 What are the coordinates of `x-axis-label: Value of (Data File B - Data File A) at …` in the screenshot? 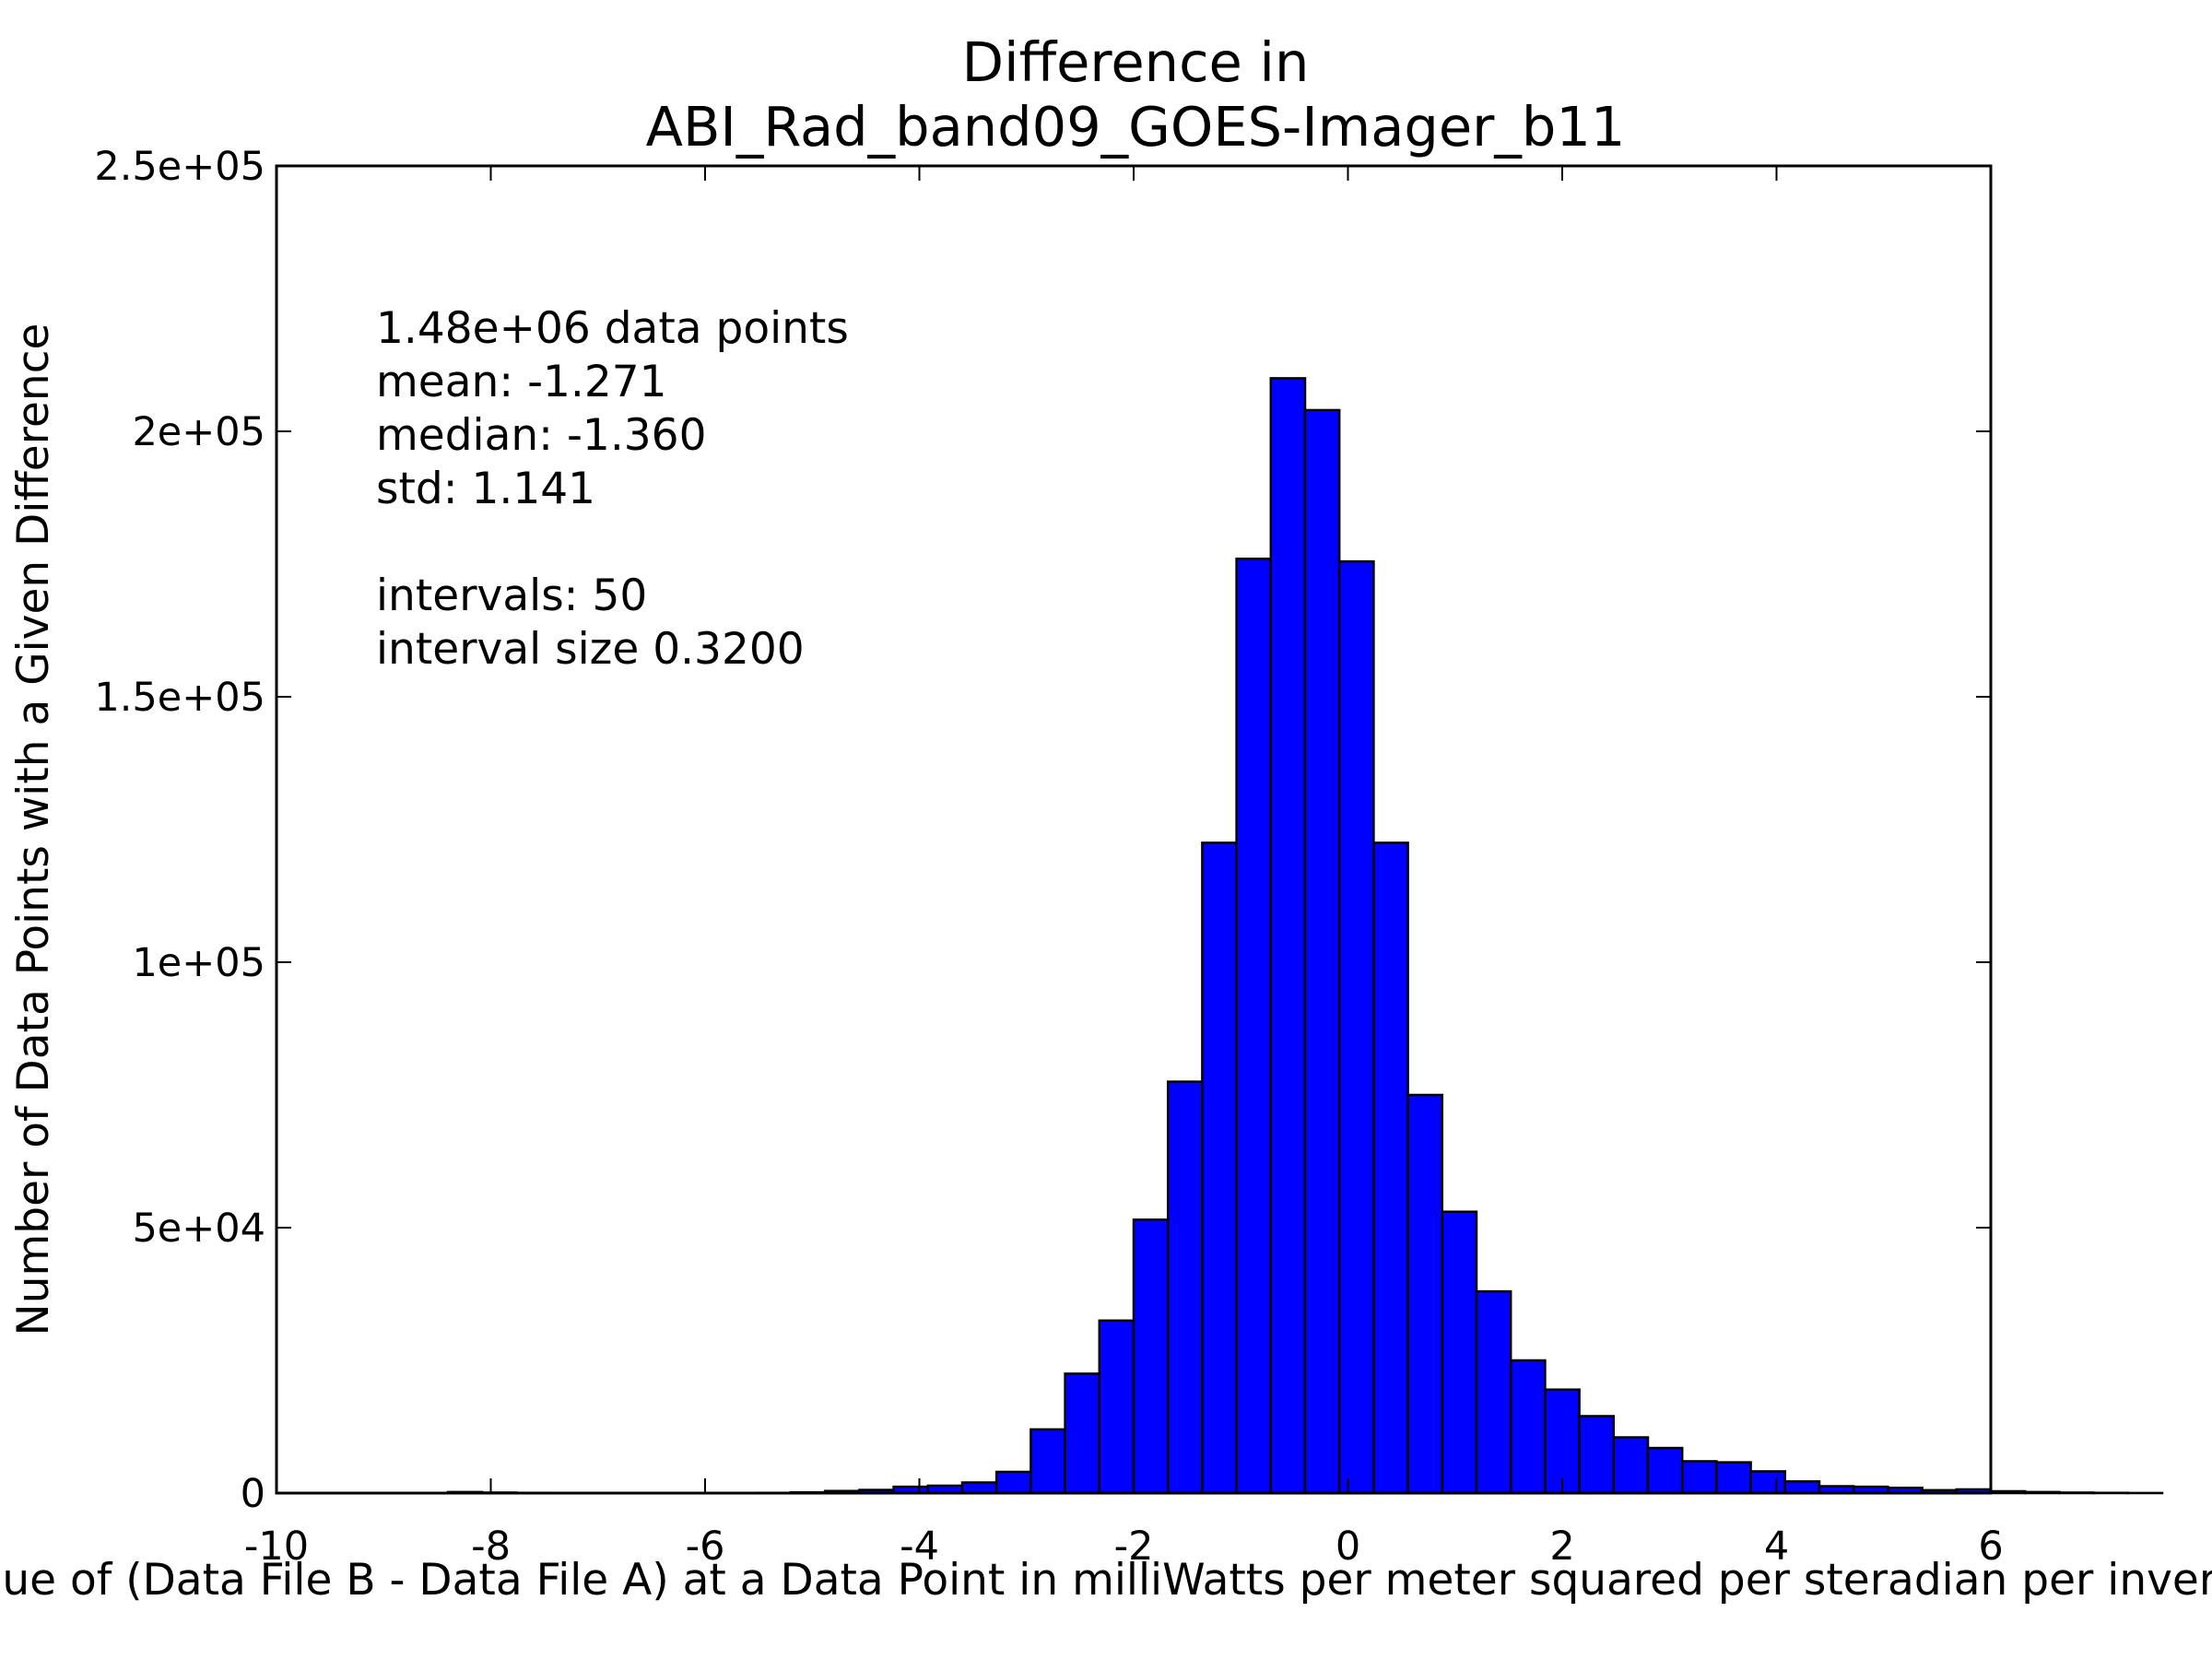 It's located at (1106, 1580).